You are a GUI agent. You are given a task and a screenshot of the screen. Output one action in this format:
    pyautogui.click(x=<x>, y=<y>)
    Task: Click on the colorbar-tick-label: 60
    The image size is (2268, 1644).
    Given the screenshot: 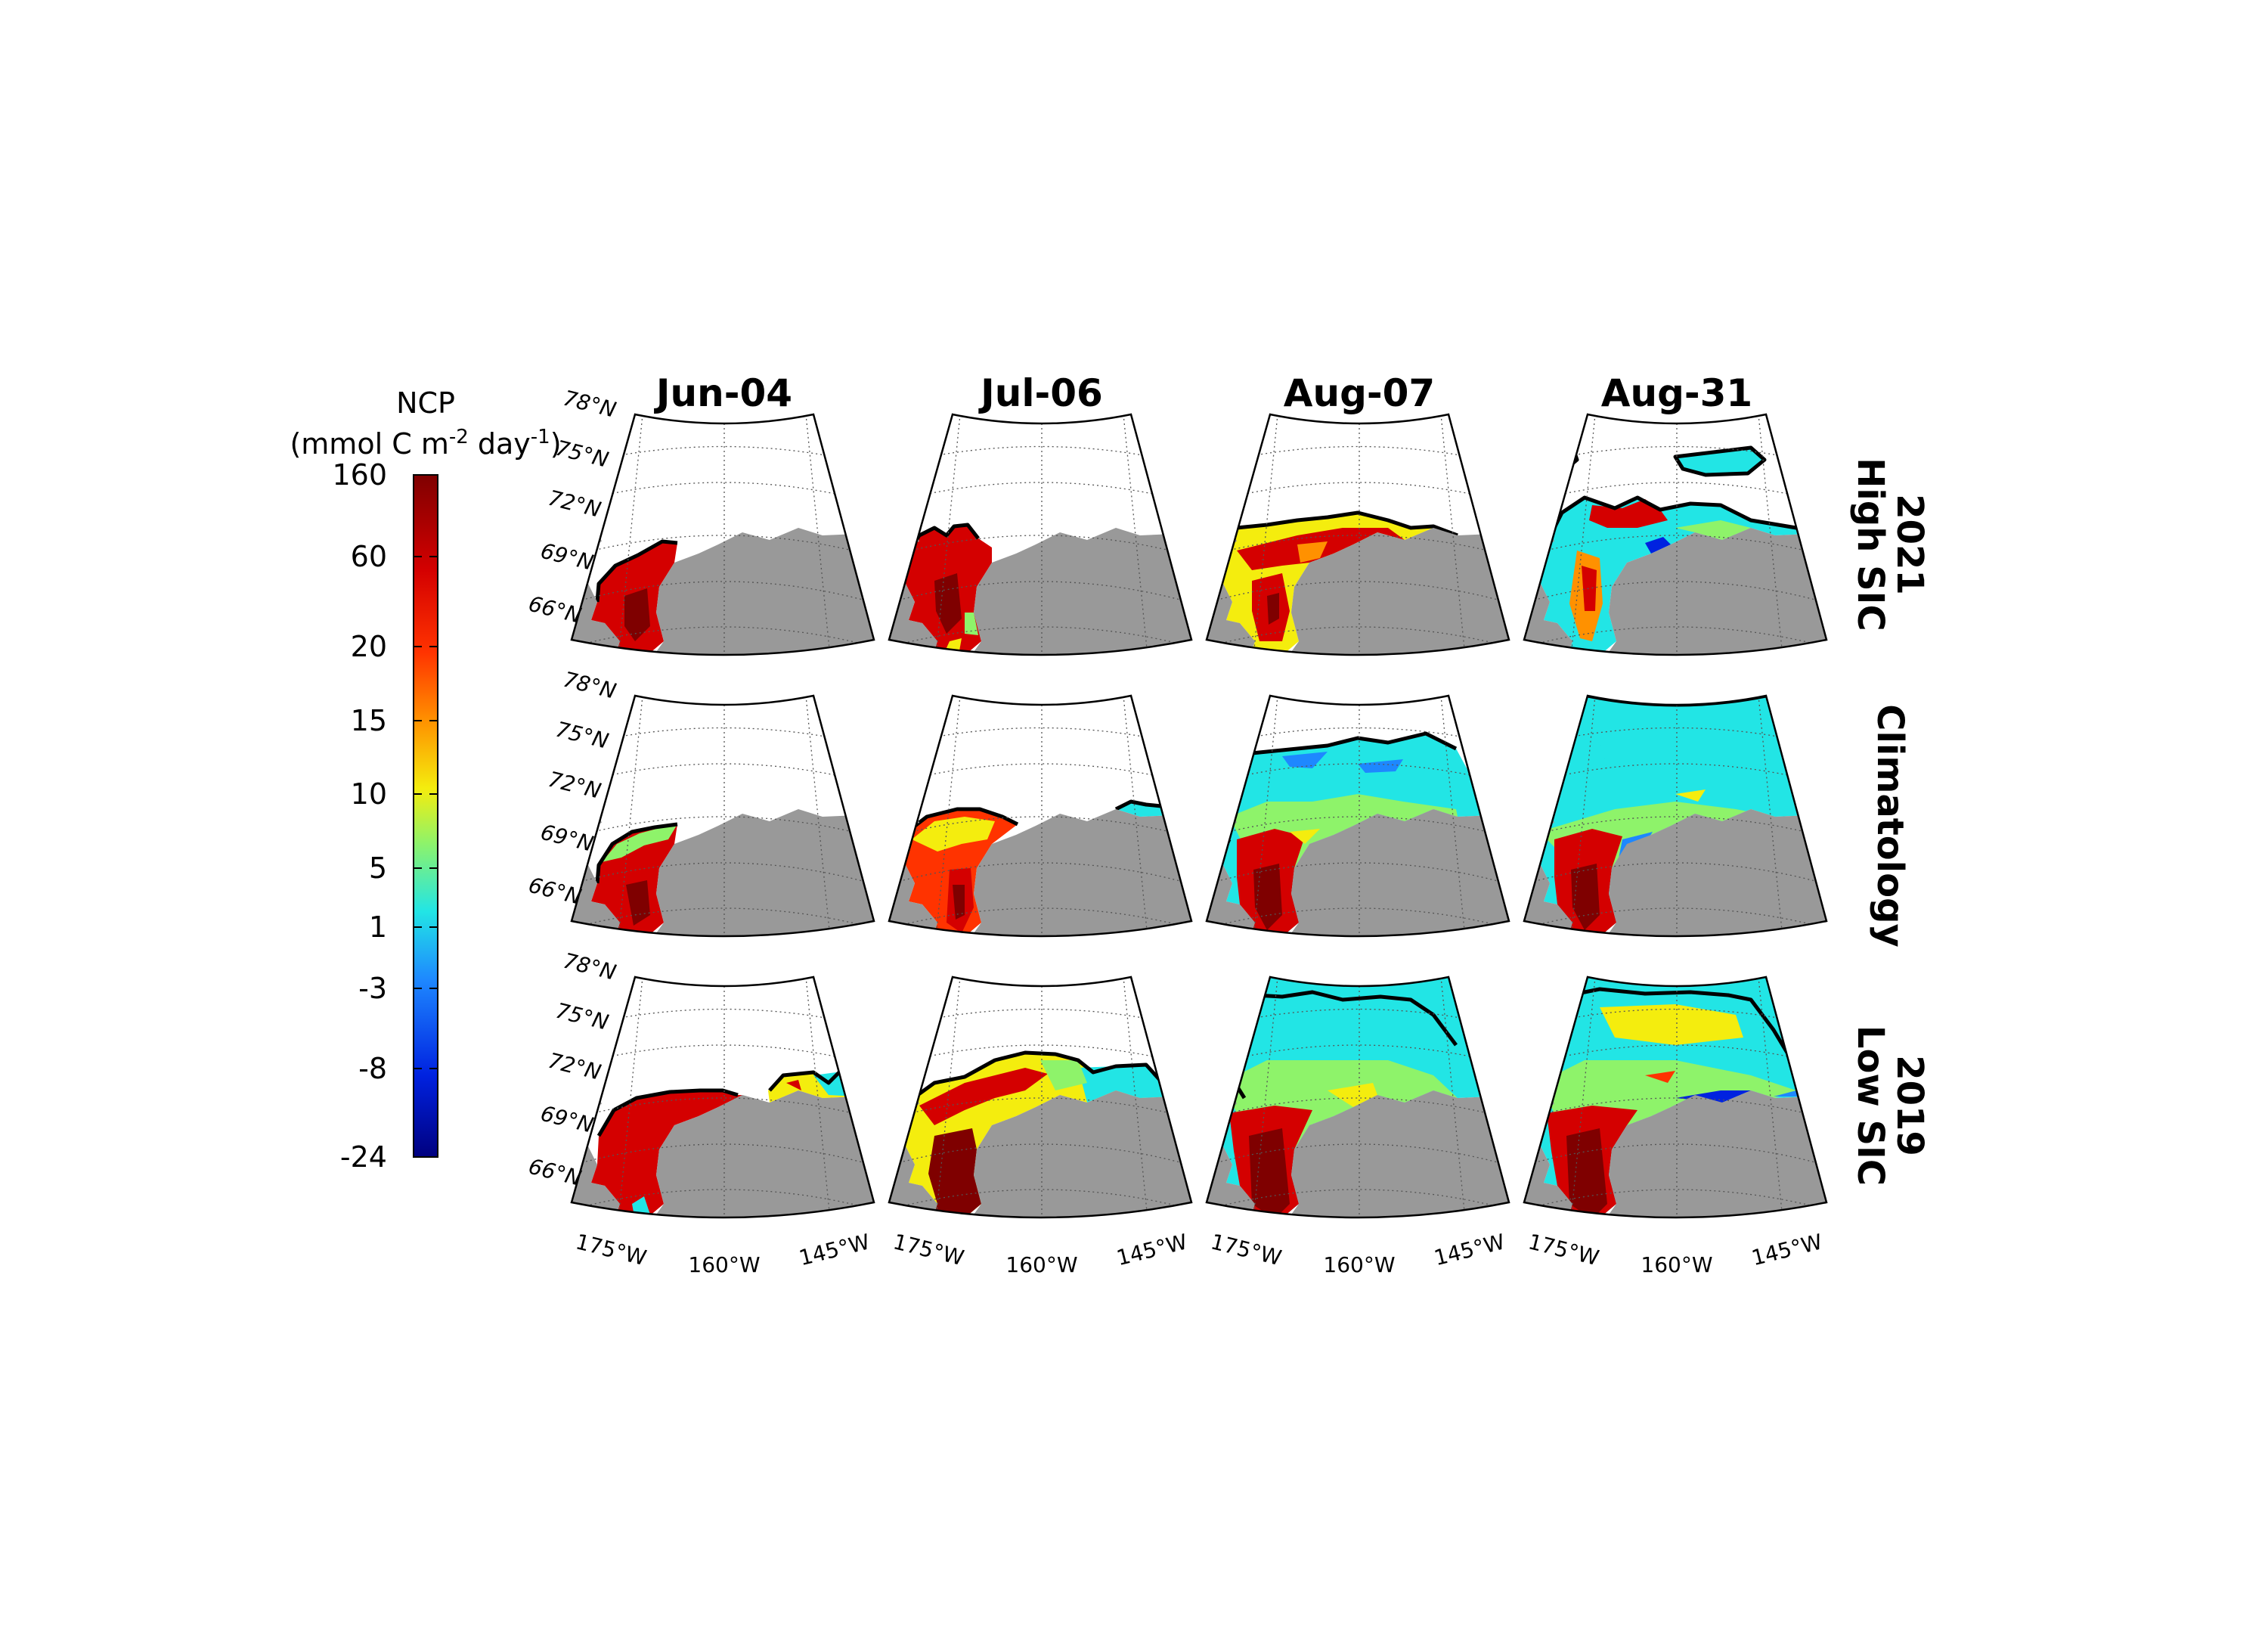 What is the action you would take?
    pyautogui.click(x=369, y=557)
    